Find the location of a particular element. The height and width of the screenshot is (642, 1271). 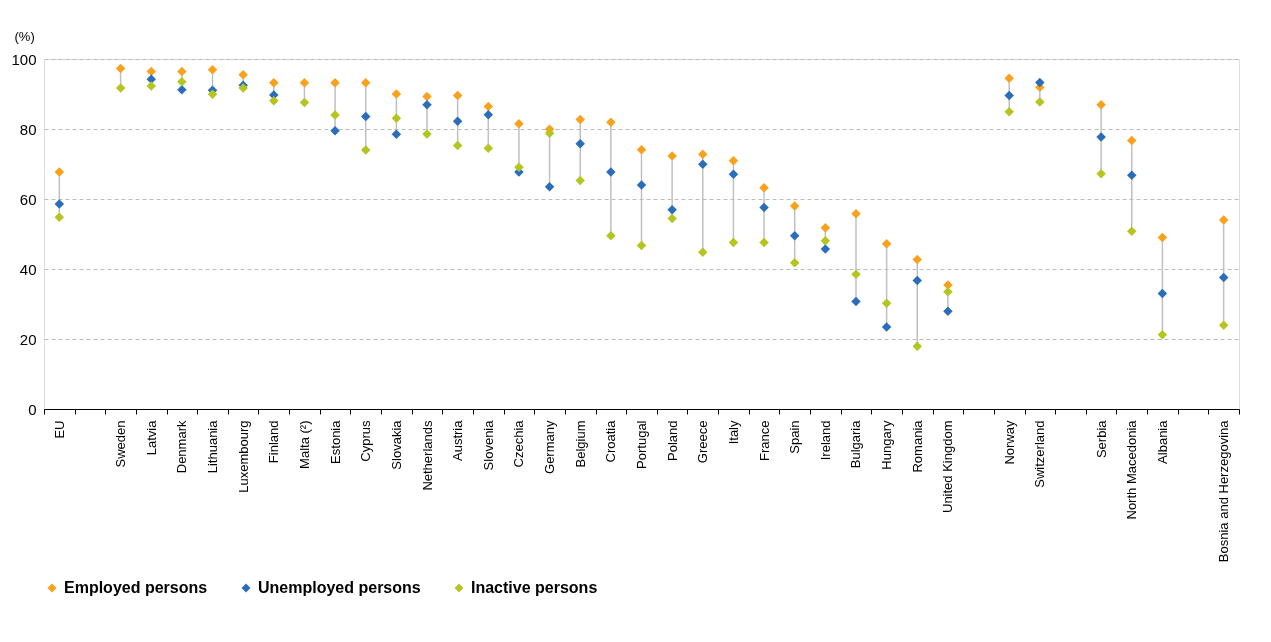

x-tick-label: Croatia is located at coordinates (611, 441).